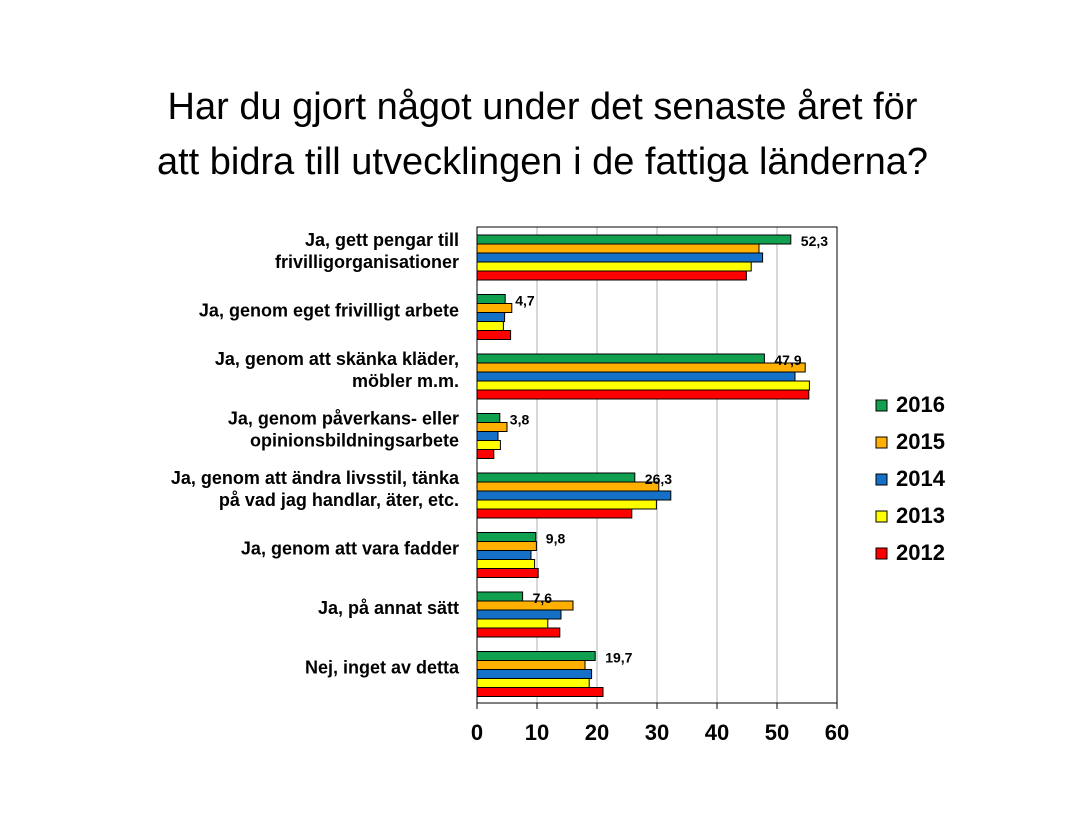 Image resolution: width=1085 pixels, height=814 pixels. Describe the element at coordinates (787, 360) in the screenshot. I see `data-label-2: 47,9` at that location.